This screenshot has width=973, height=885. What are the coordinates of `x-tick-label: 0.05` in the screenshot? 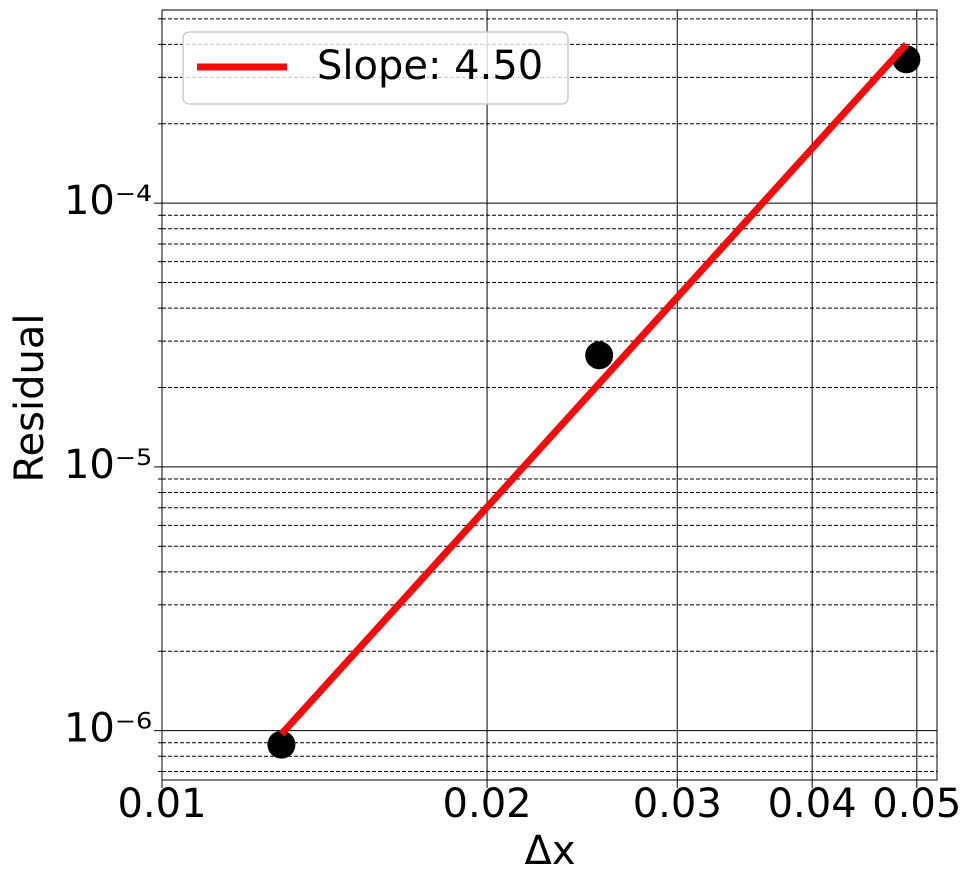 It's located at (916, 804).